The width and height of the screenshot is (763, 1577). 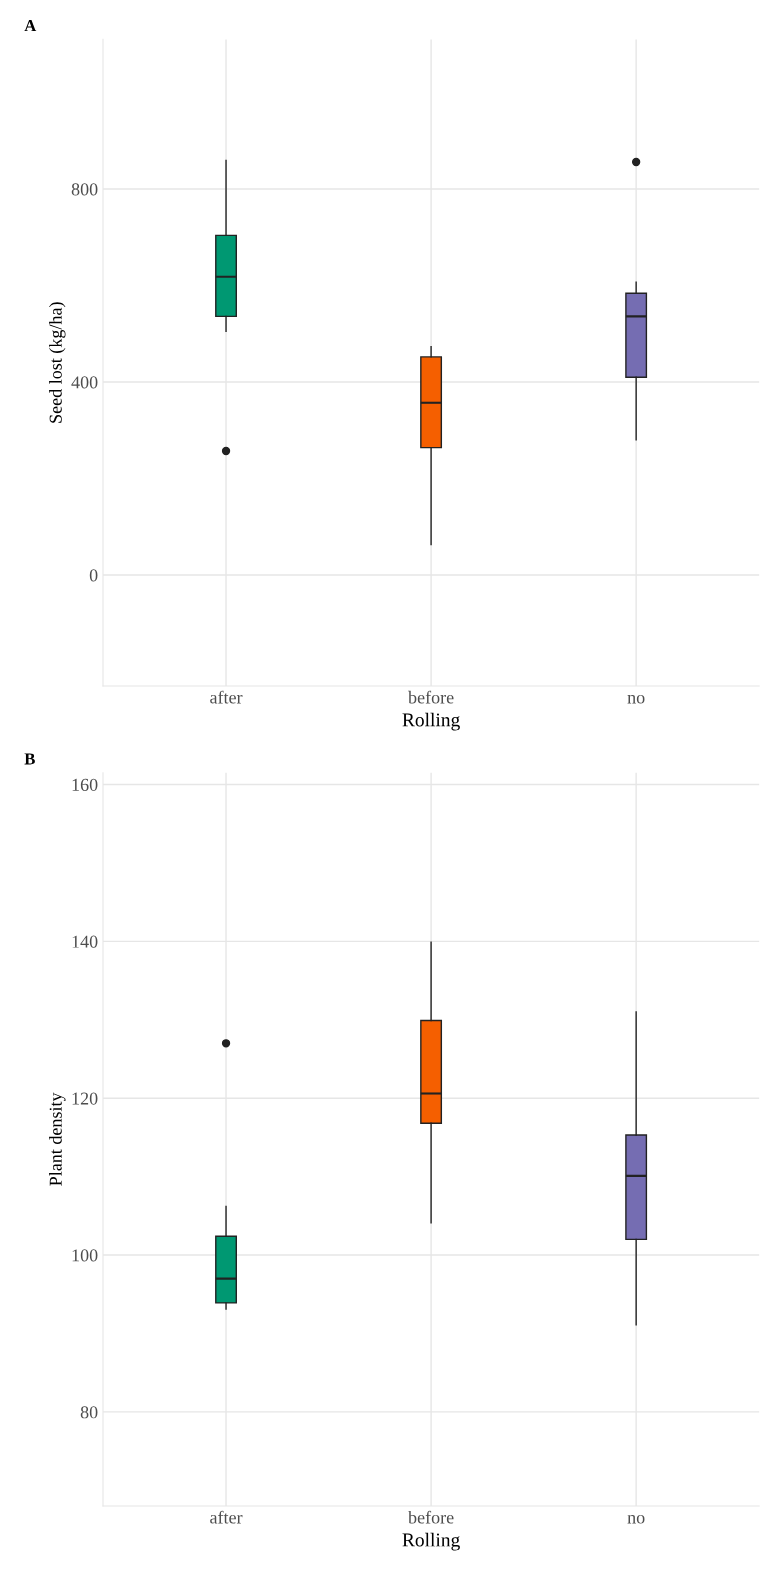 What do you see at coordinates (30, 26) in the screenshot?
I see `chart-title: A` at bounding box center [30, 26].